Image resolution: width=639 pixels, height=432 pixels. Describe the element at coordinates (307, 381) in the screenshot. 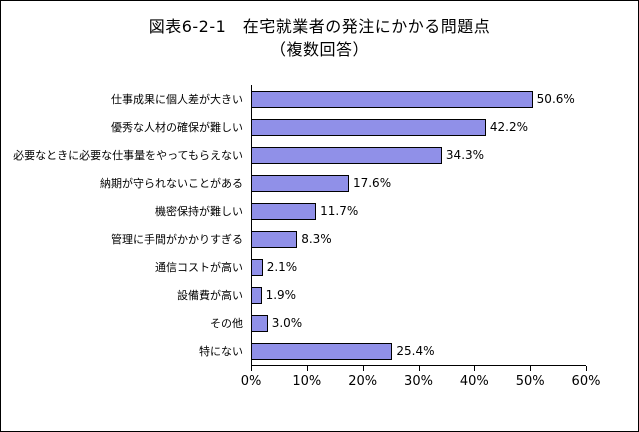

I see `x-axis-tick-label: 10%` at that location.